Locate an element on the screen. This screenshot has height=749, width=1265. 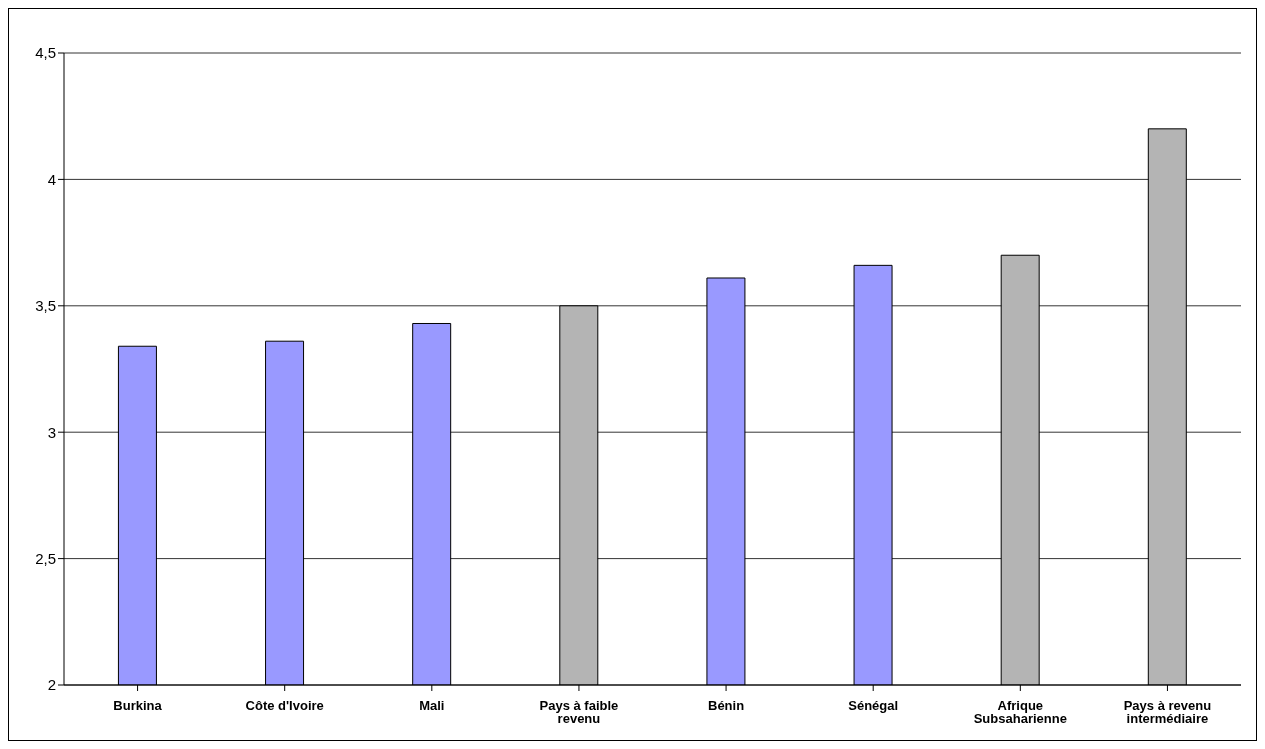
y-tick-label: 2 is located at coordinates (51, 685).